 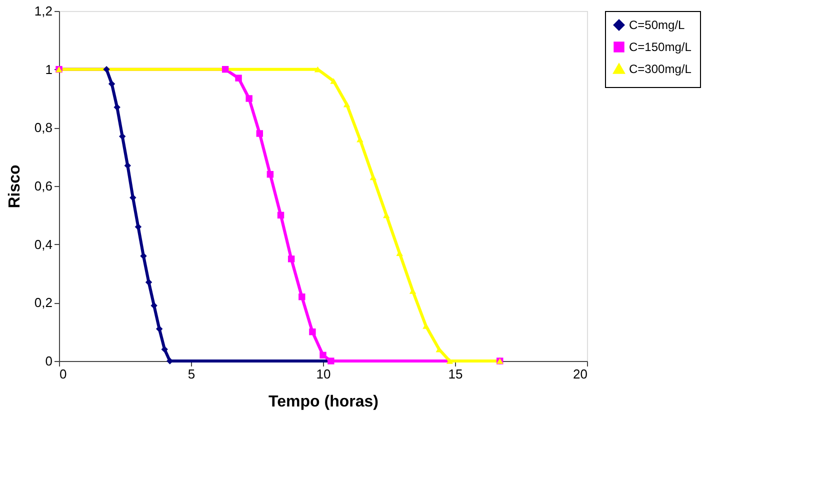 I want to click on y-tick-label: 1, so click(x=48, y=69).